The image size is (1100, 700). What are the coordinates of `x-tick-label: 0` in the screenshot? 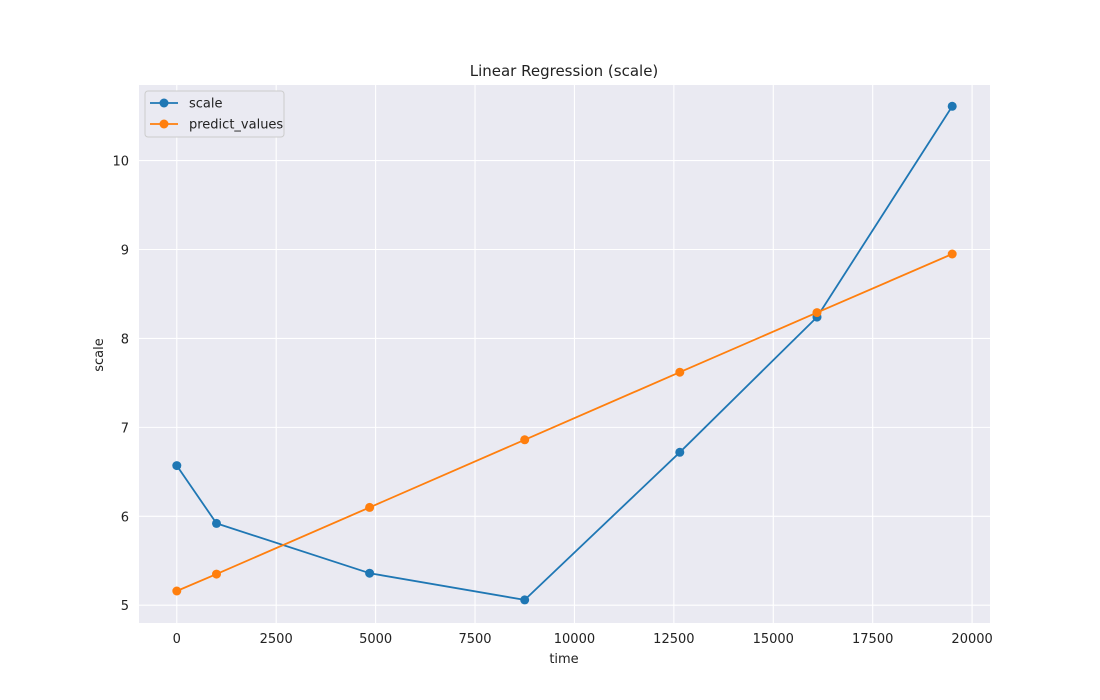 It's located at (177, 639).